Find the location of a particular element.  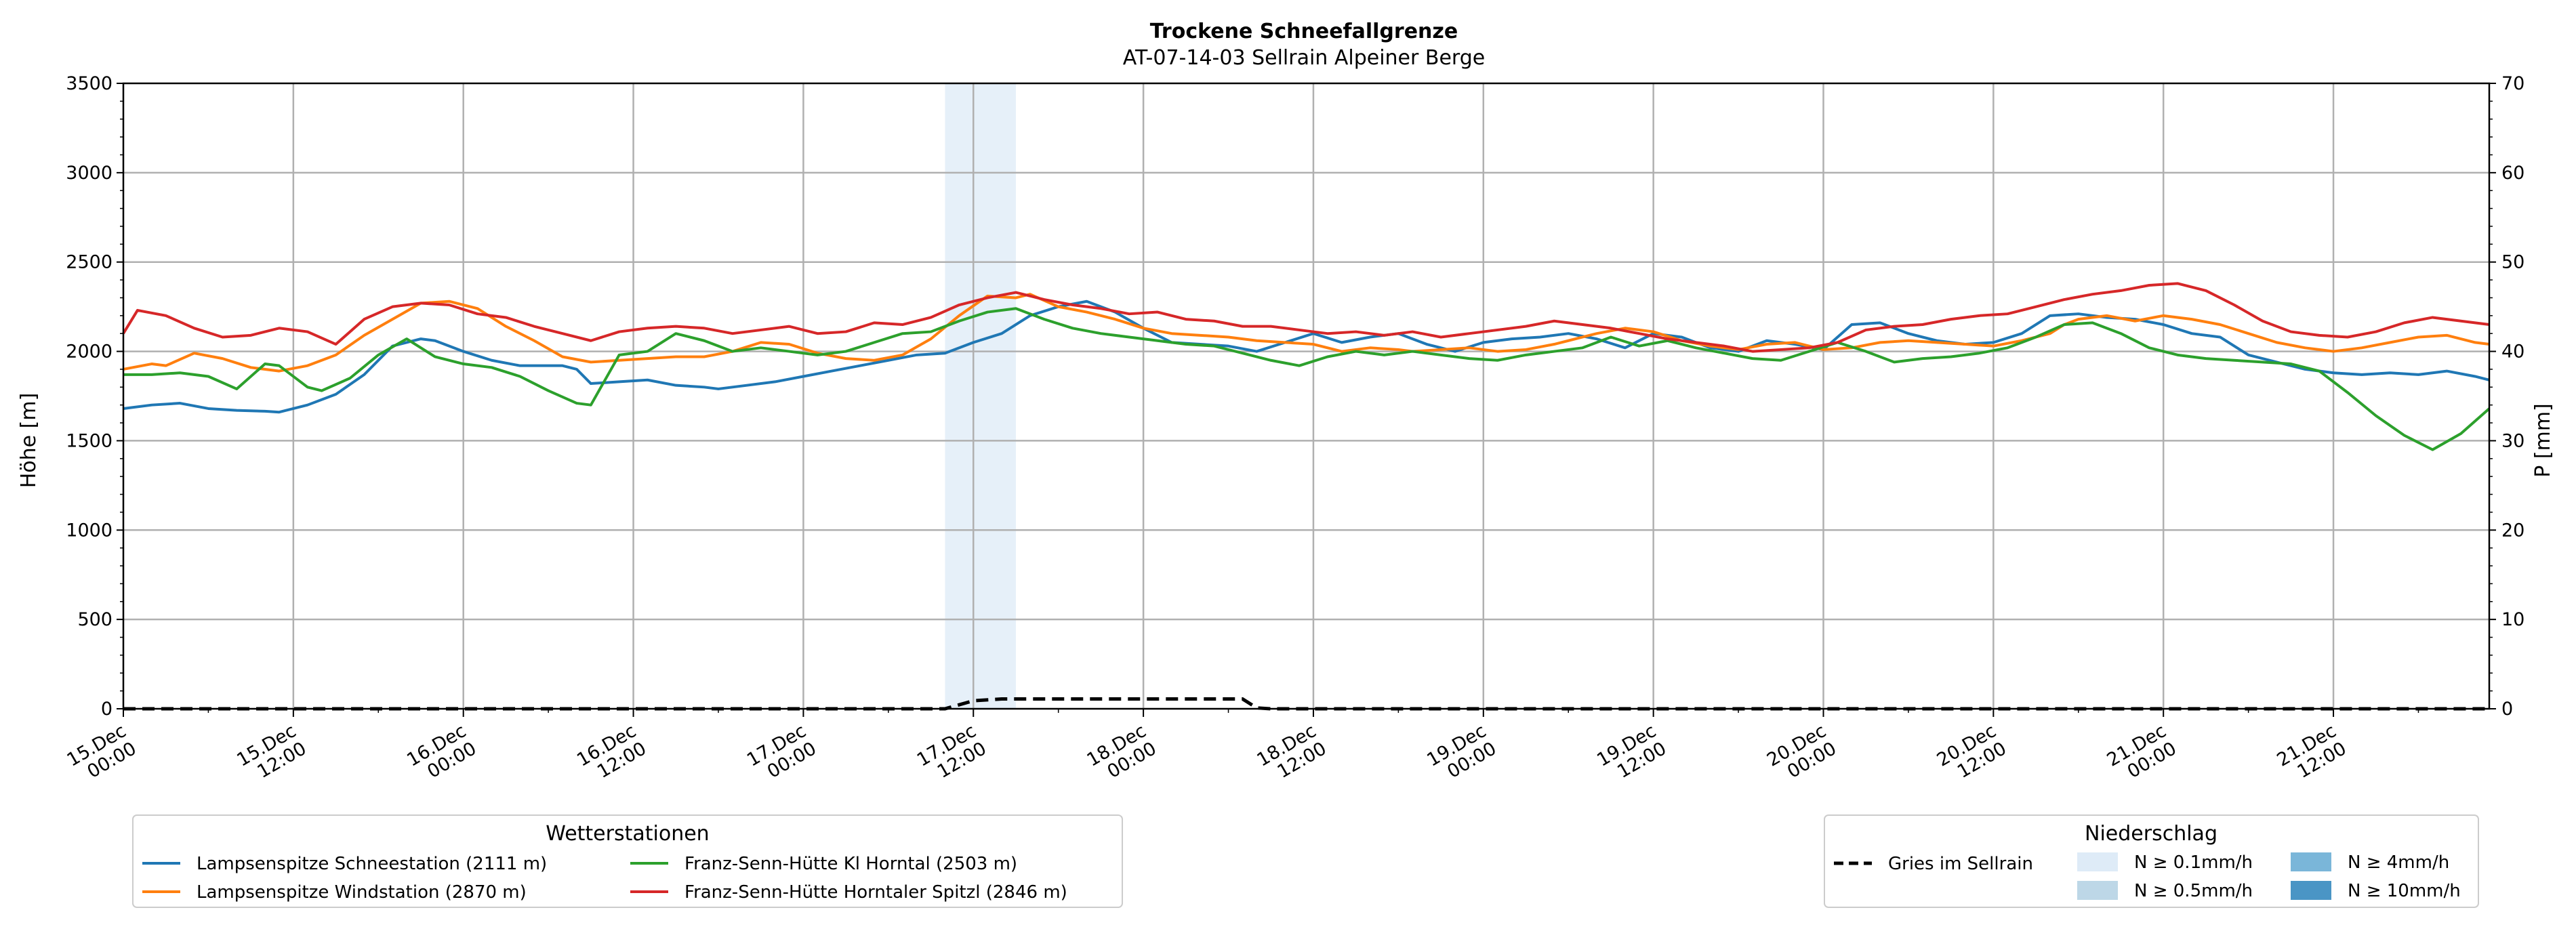

y-tick-label: 1500 is located at coordinates (90, 440).